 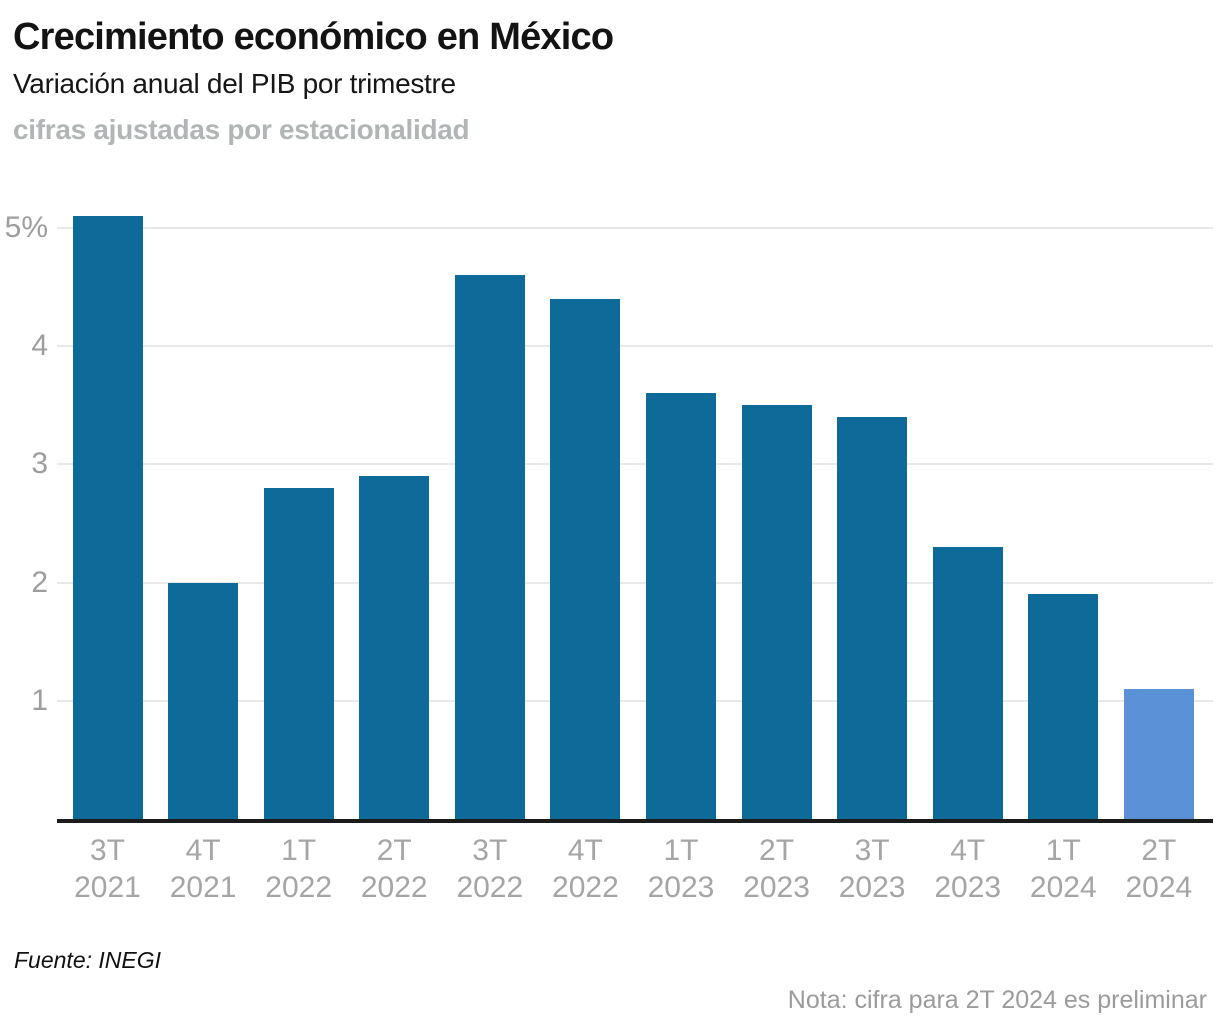 What do you see at coordinates (1063, 869) in the screenshot?
I see `x-tick-label-1T-2024: 1T 2024` at bounding box center [1063, 869].